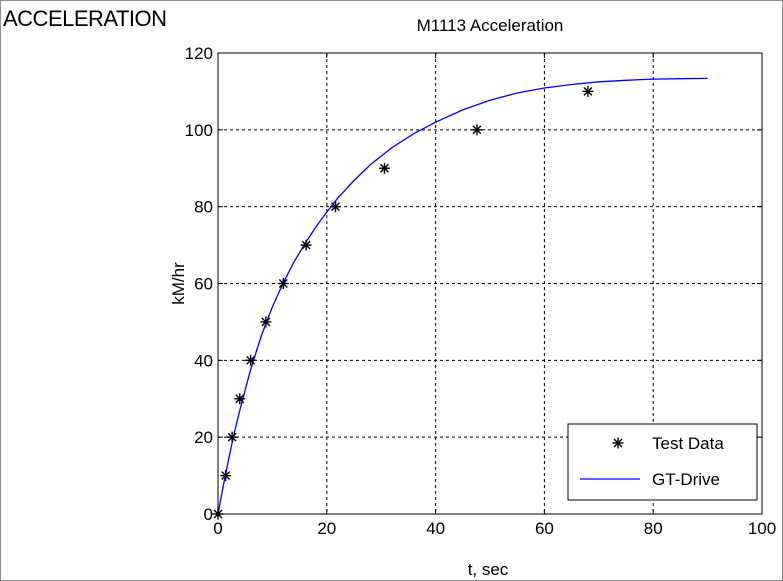 This screenshot has width=783, height=581. Describe the element at coordinates (203, 437) in the screenshot. I see `y-tick-label: 20` at that location.